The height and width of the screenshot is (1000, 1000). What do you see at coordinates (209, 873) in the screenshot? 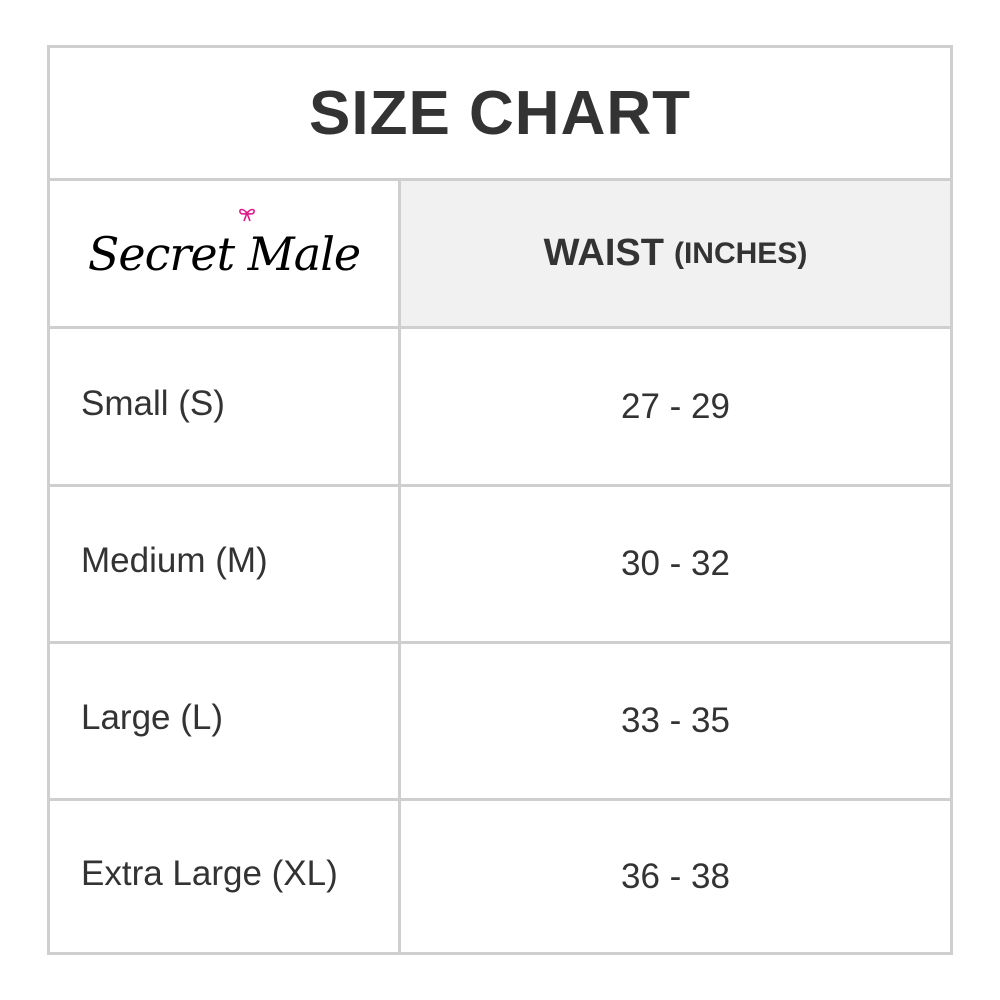
I see `size-label: Extra Large (XL)` at bounding box center [209, 873].